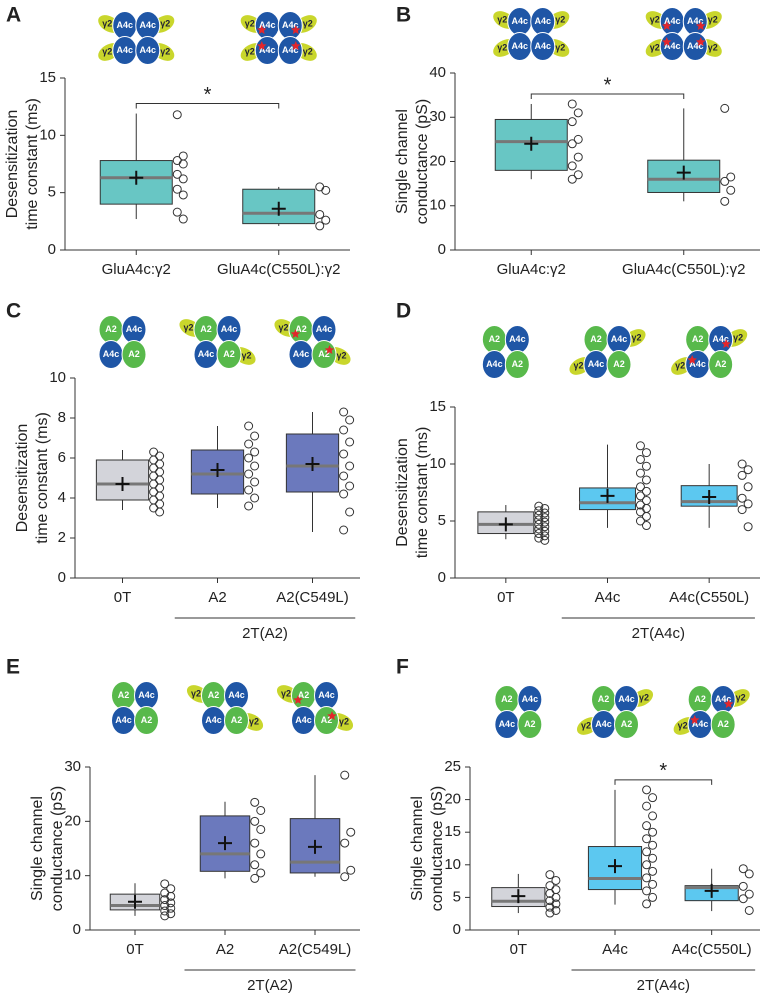 This screenshot has height=994, width=780. I want to click on x-tick-label: GluA4c(C550L):γ2, so click(683, 269).